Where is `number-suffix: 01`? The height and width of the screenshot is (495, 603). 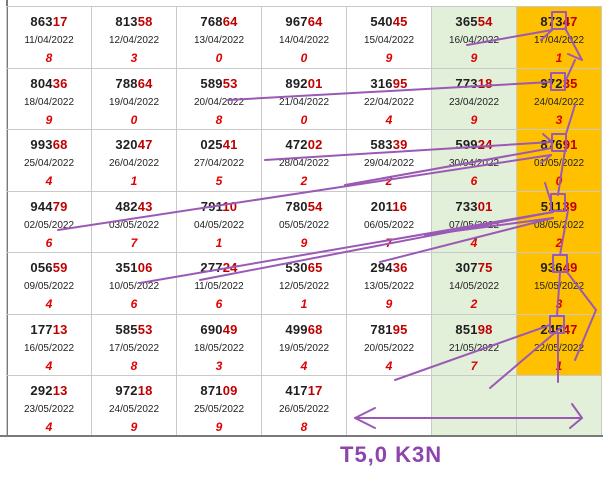
number-suffix: 01 is located at coordinates (485, 206).